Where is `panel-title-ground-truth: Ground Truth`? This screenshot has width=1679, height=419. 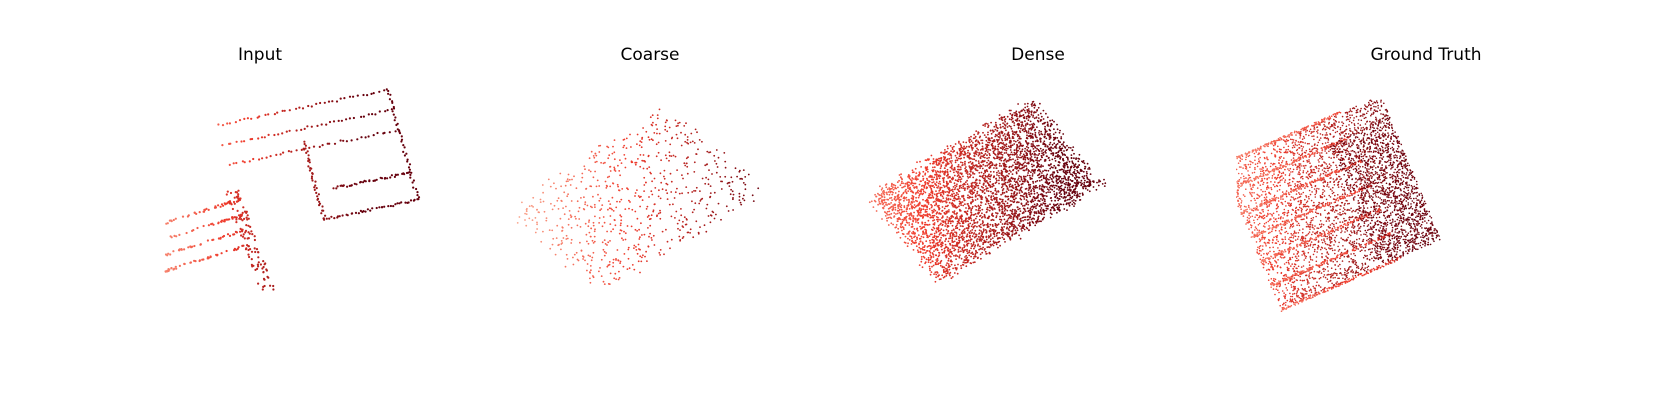 panel-title-ground-truth: Ground Truth is located at coordinates (1426, 55).